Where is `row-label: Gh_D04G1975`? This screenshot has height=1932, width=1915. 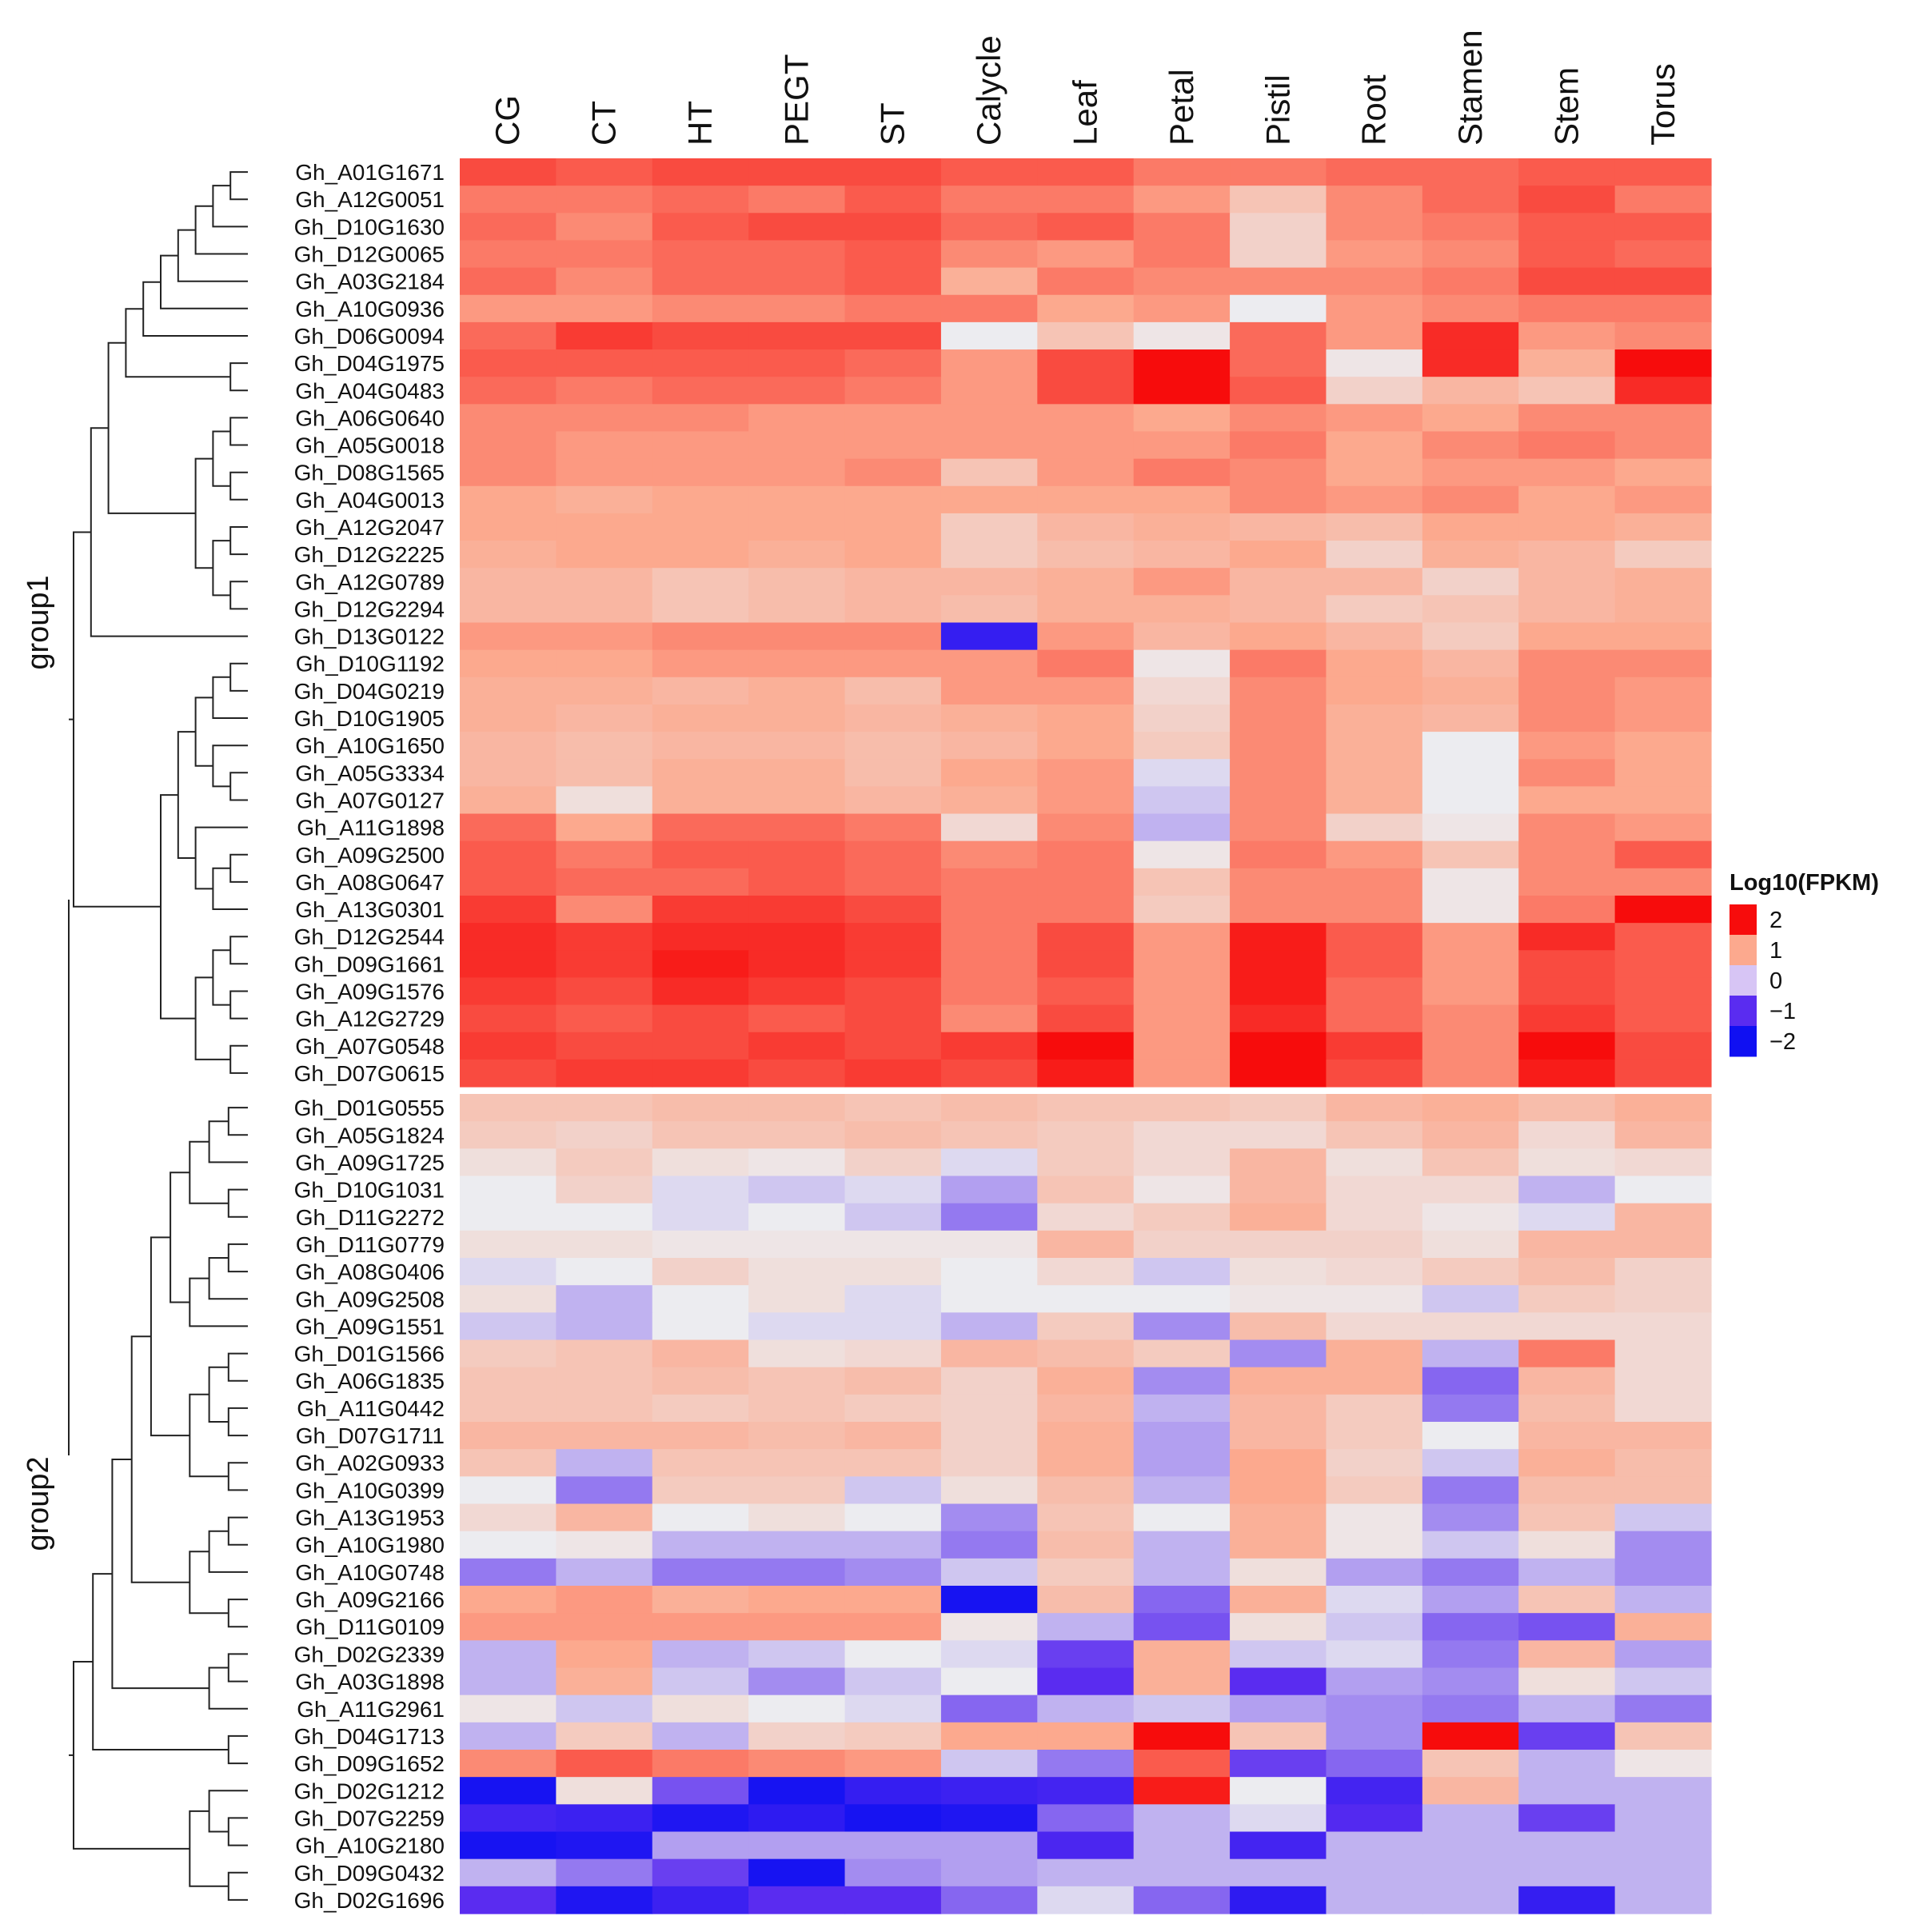 row-label: Gh_D04G1975 is located at coordinates (369, 363).